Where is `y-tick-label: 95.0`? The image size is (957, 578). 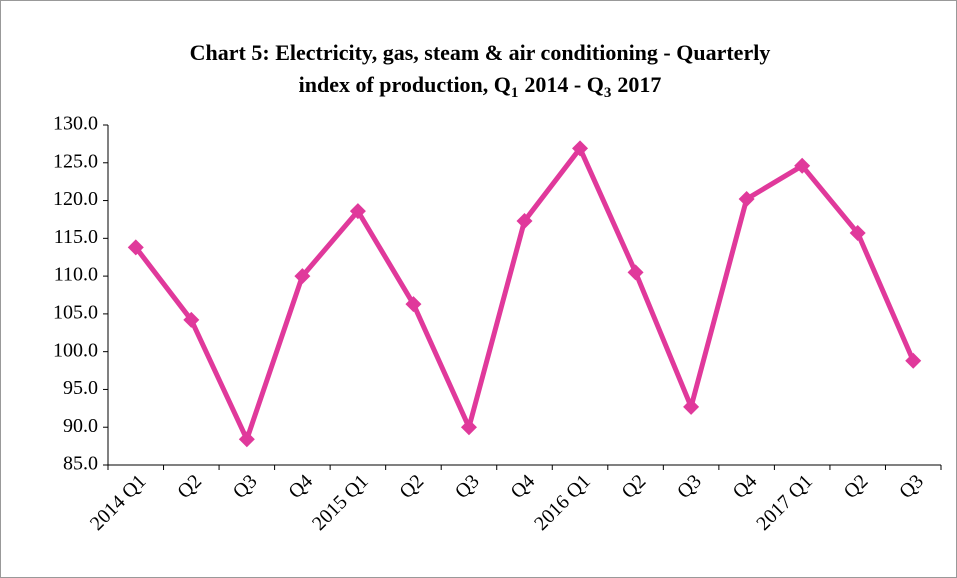
y-tick-label: 95.0 is located at coordinates (80, 388).